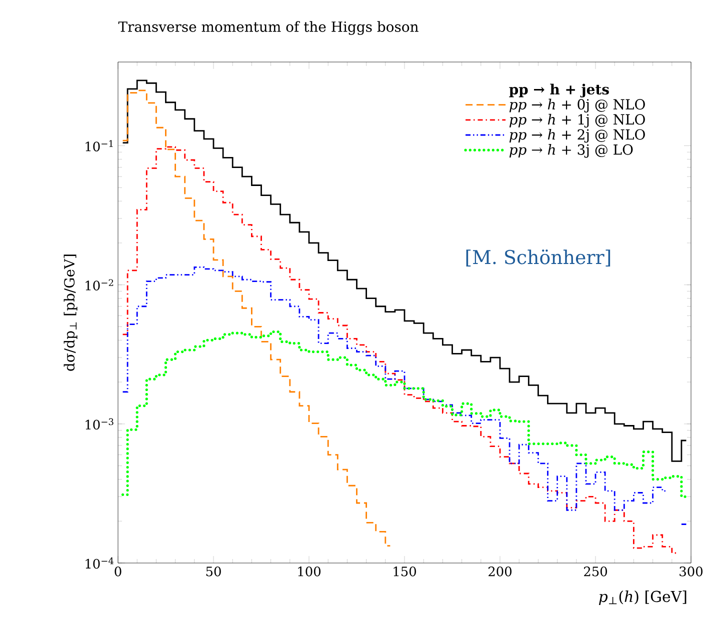 The image size is (708, 621). What do you see at coordinates (100, 284) in the screenshot?
I see `y-tick-label: 10$^{−2}$` at bounding box center [100, 284].